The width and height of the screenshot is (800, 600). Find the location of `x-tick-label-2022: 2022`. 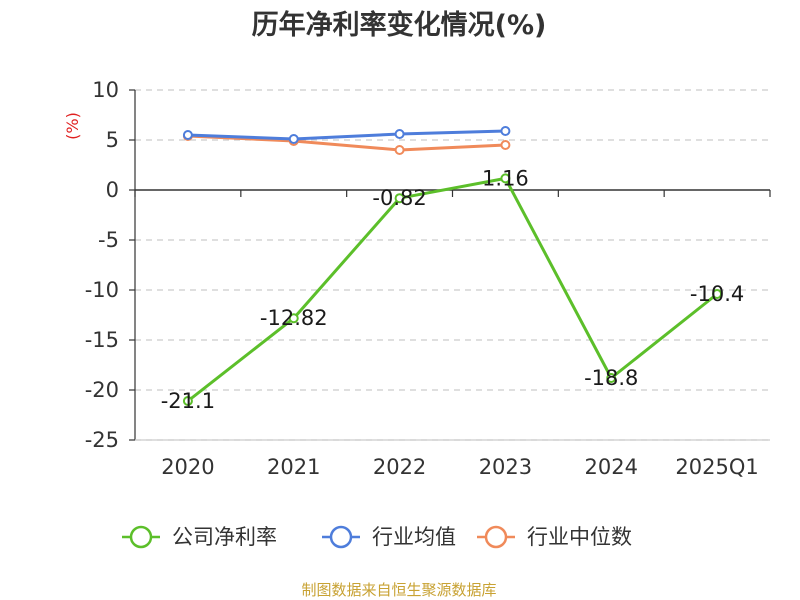

x-tick-label-2022: 2022 is located at coordinates (399, 467).